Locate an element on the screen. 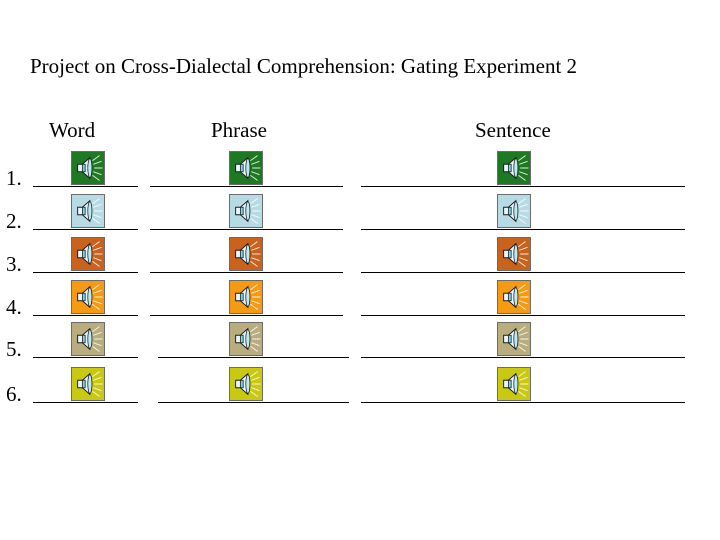 The height and width of the screenshot is (540, 720). row-number: 2. is located at coordinates (14, 221).